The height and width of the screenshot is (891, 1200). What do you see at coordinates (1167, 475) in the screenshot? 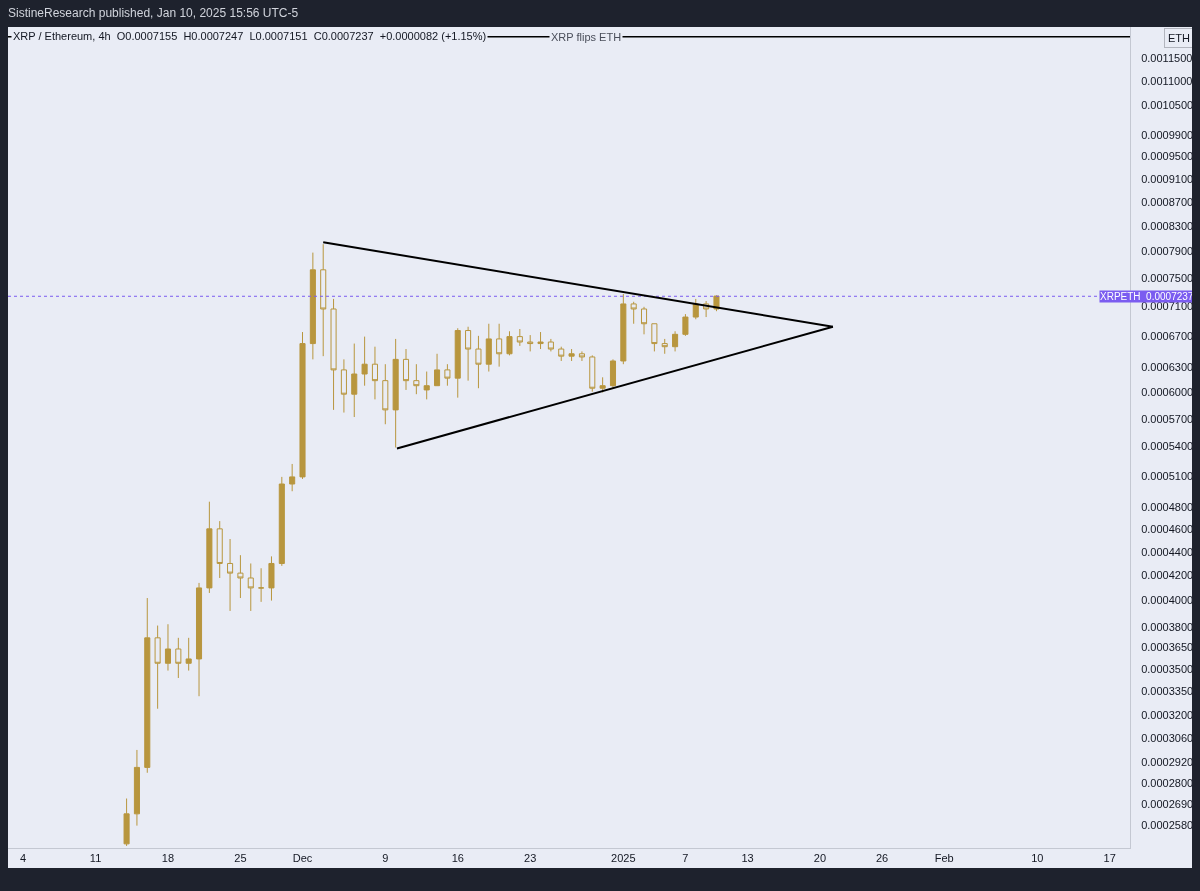
I see `y-tick-label: 0.0005100` at bounding box center [1167, 475].